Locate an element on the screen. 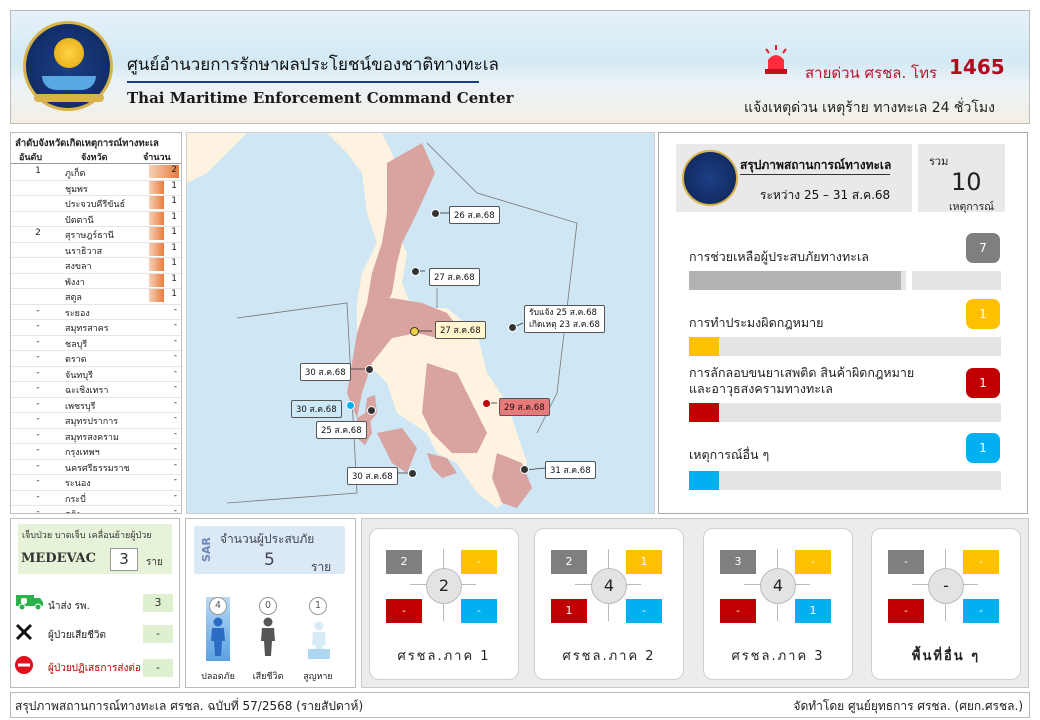 Image resolution: width=1040 pixels, height=720 pixels. bar-gap is located at coordinates (909, 280).